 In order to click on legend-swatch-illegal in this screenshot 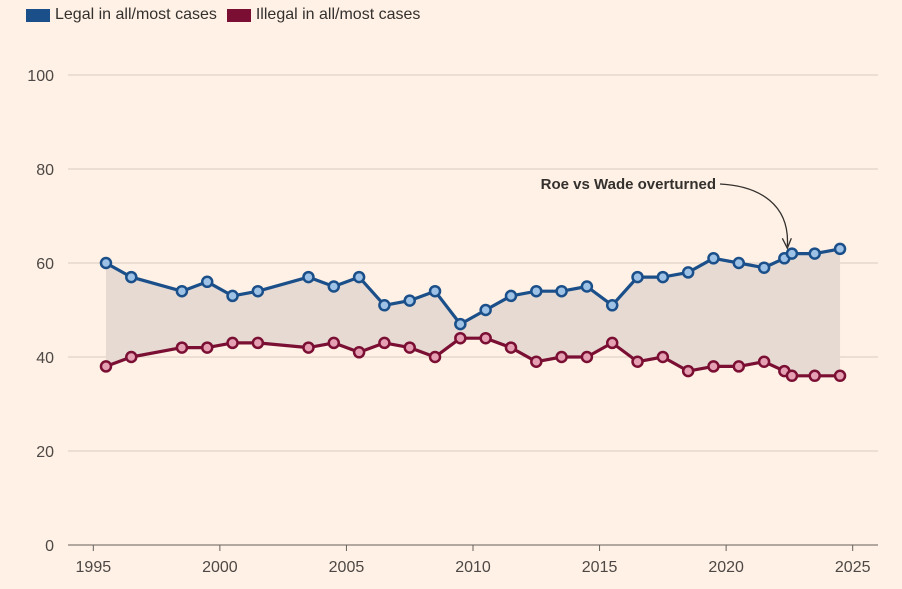, I will do `click(238, 15)`.